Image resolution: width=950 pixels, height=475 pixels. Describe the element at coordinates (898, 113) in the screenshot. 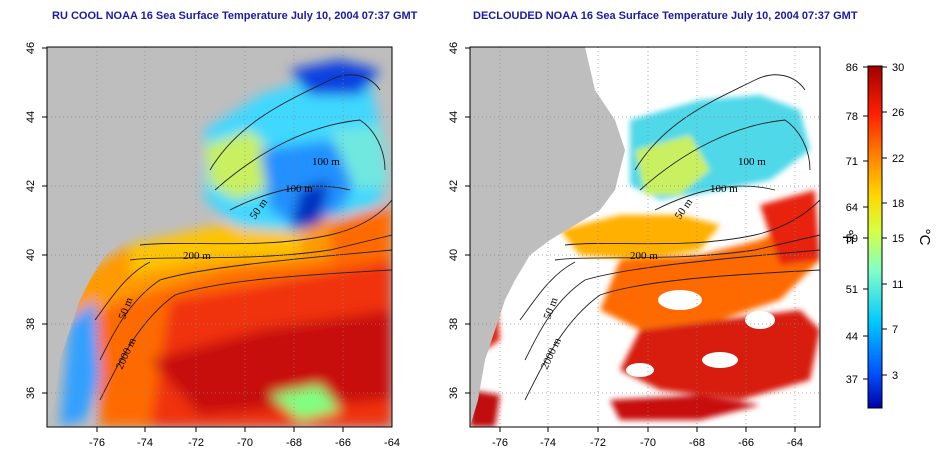

I see `c-tick-label: 26` at that location.